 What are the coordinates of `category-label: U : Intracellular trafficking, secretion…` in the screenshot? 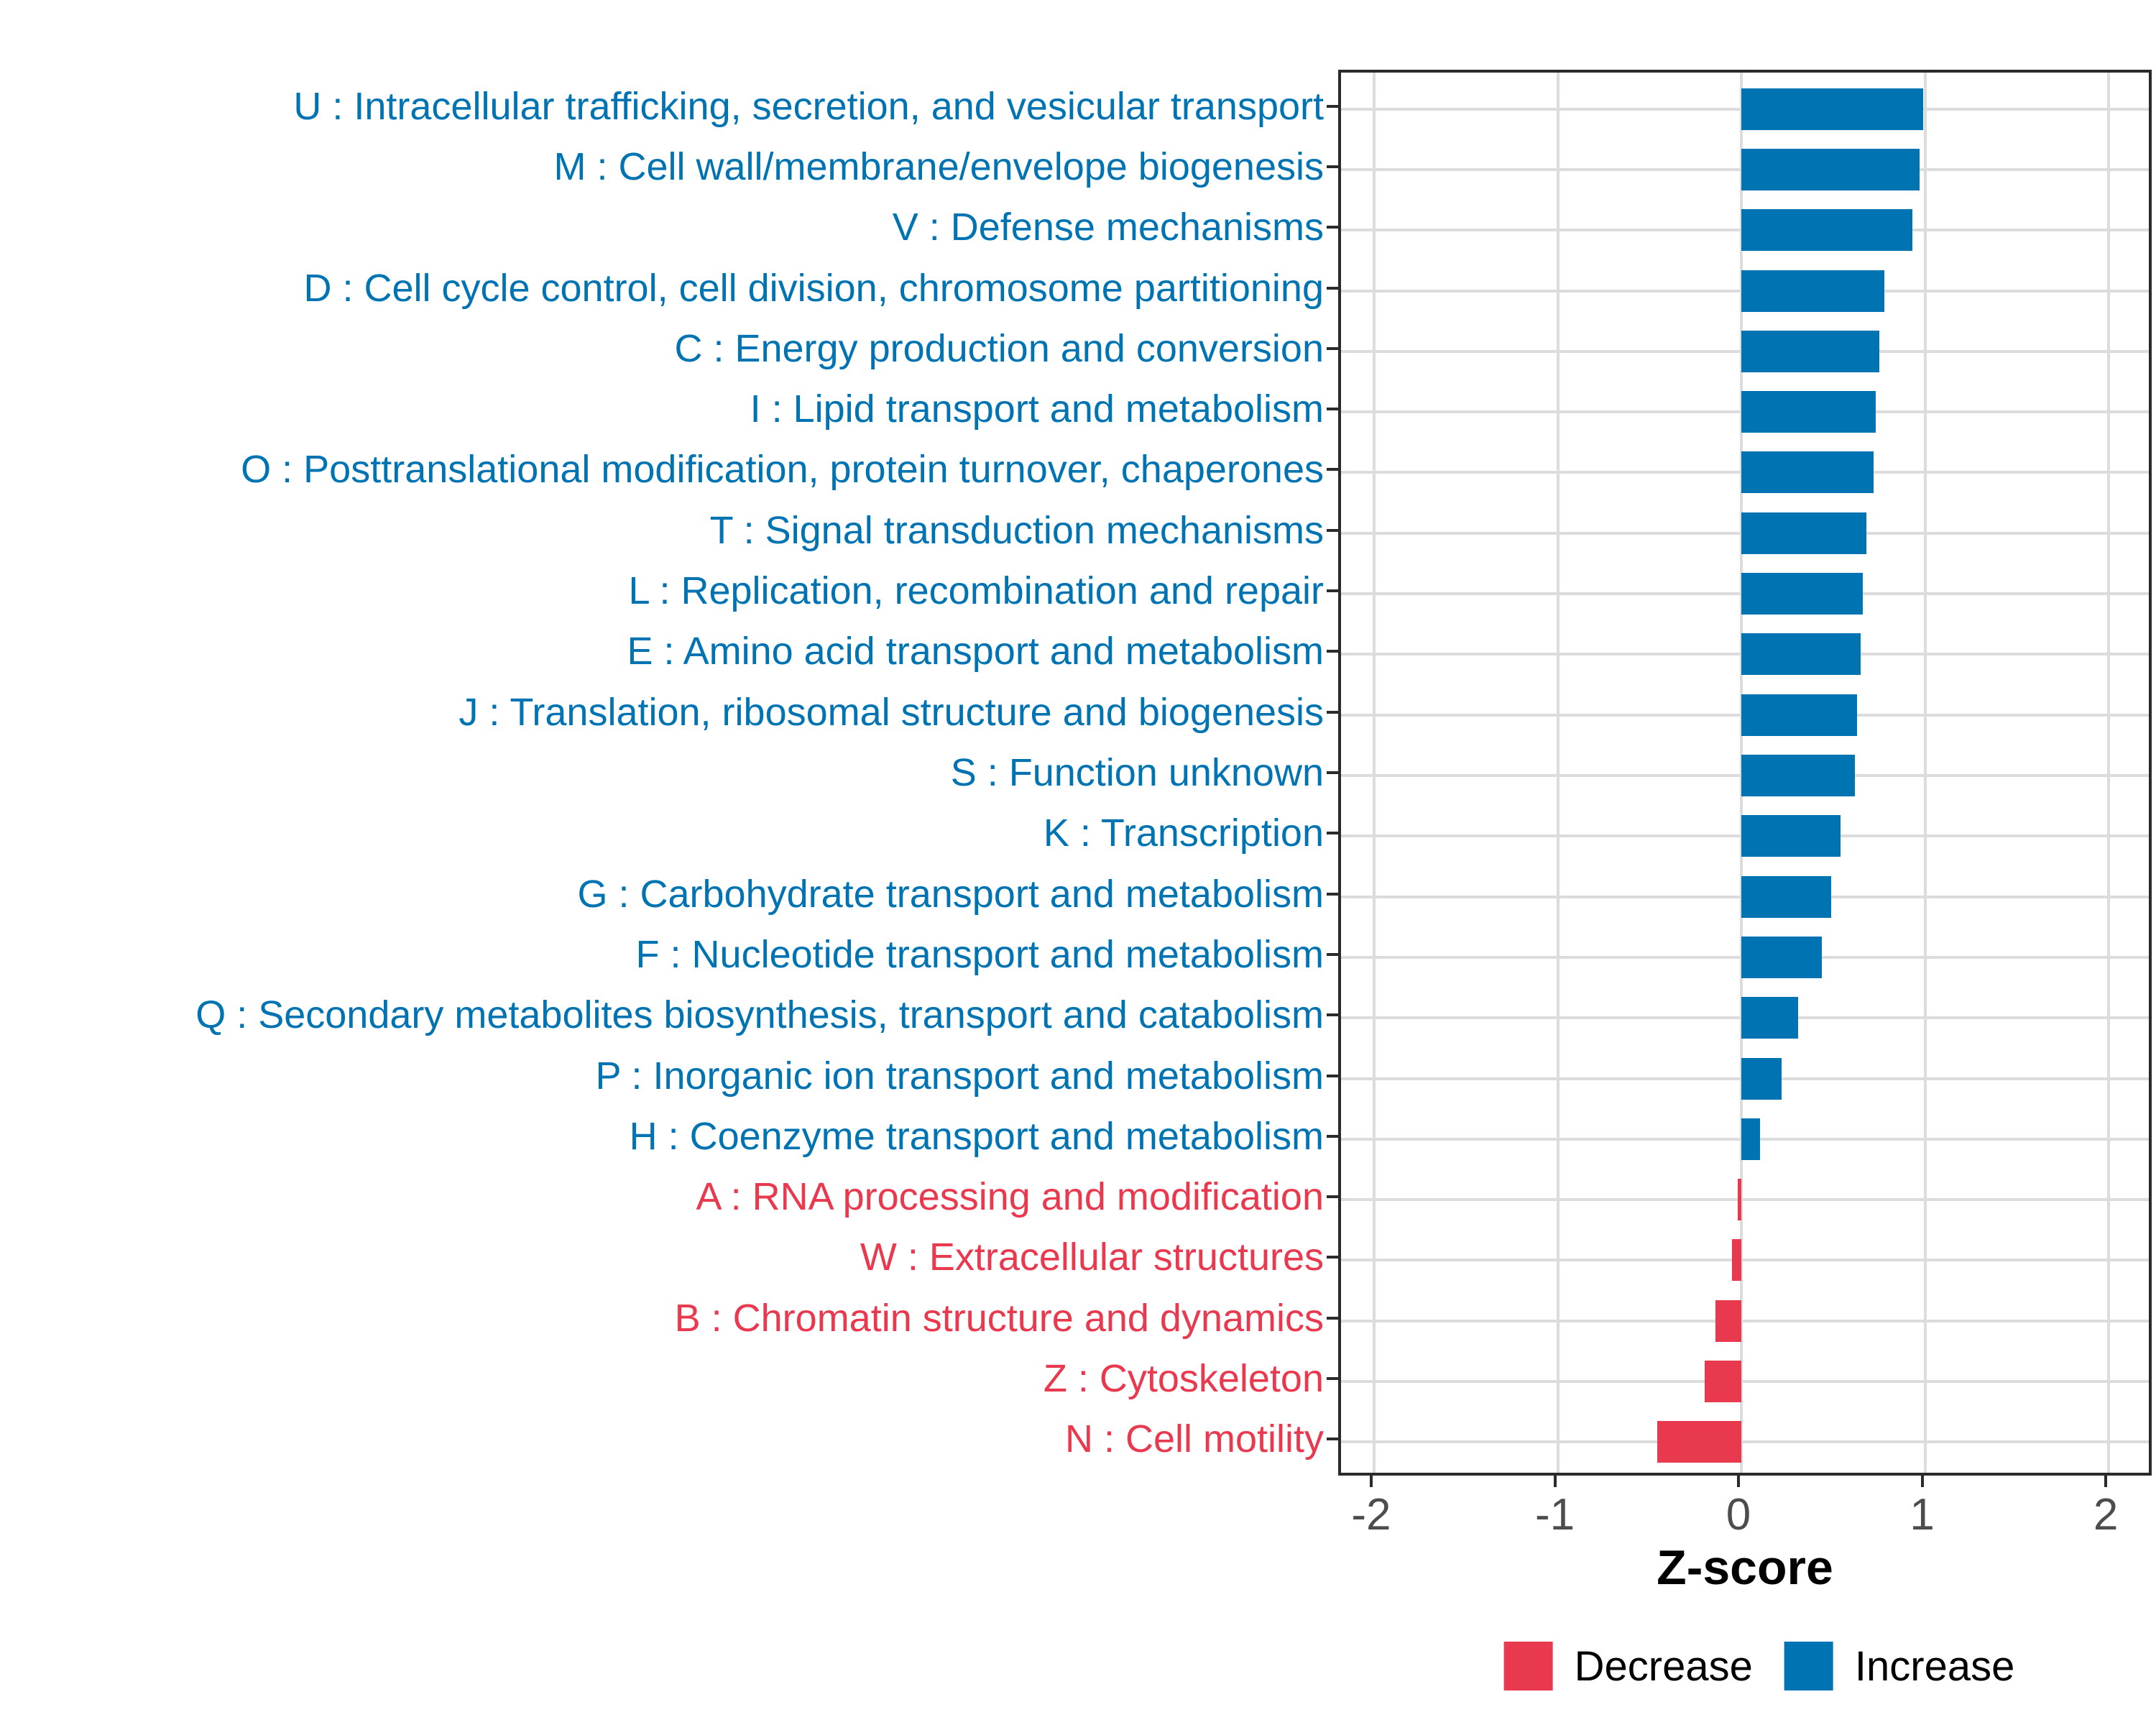 It's located at (808, 106).